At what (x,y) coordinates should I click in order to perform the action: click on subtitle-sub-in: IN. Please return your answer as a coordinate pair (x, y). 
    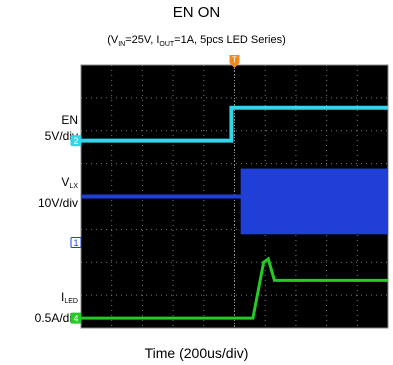
    Looking at the image, I should click on (122, 45).